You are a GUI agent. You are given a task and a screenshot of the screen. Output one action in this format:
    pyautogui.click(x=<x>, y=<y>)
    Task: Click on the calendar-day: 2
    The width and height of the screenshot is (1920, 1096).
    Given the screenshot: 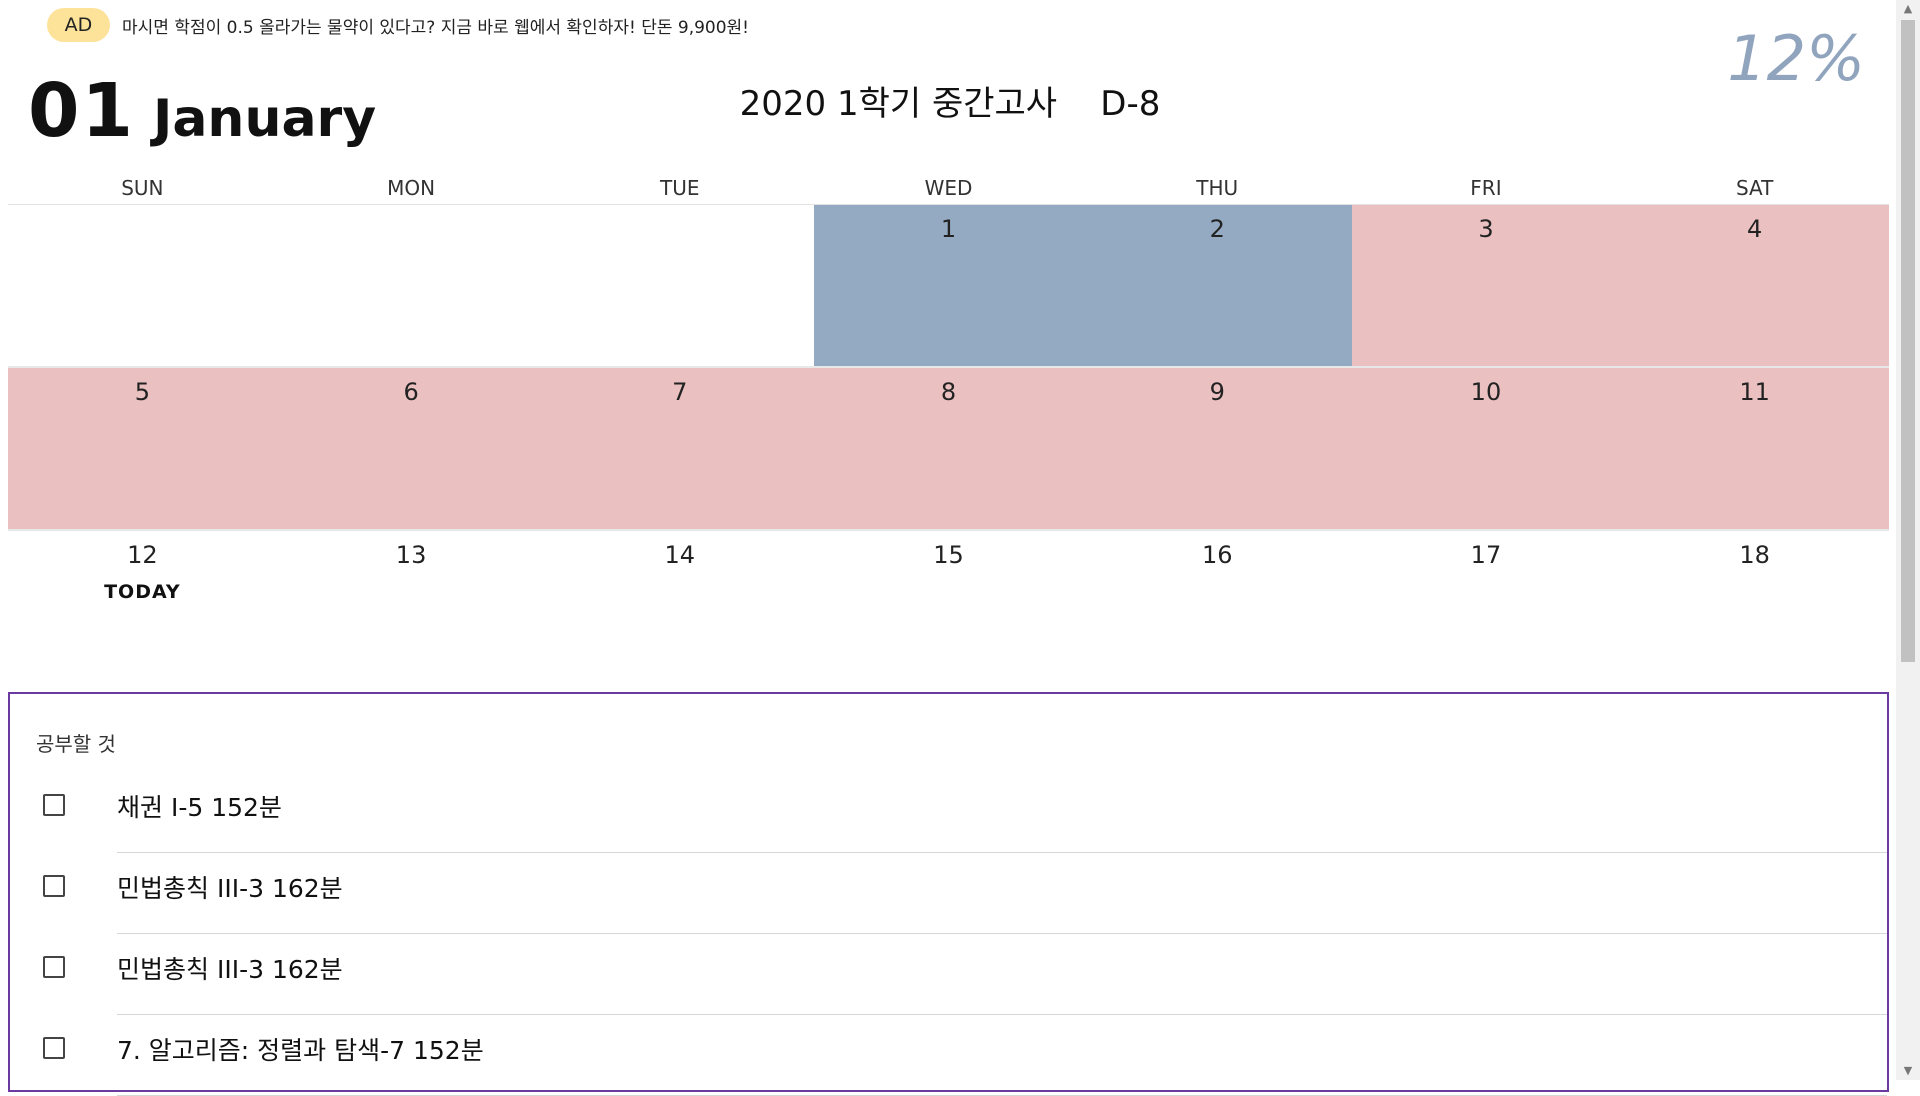 What is the action you would take?
    pyautogui.click(x=1217, y=285)
    